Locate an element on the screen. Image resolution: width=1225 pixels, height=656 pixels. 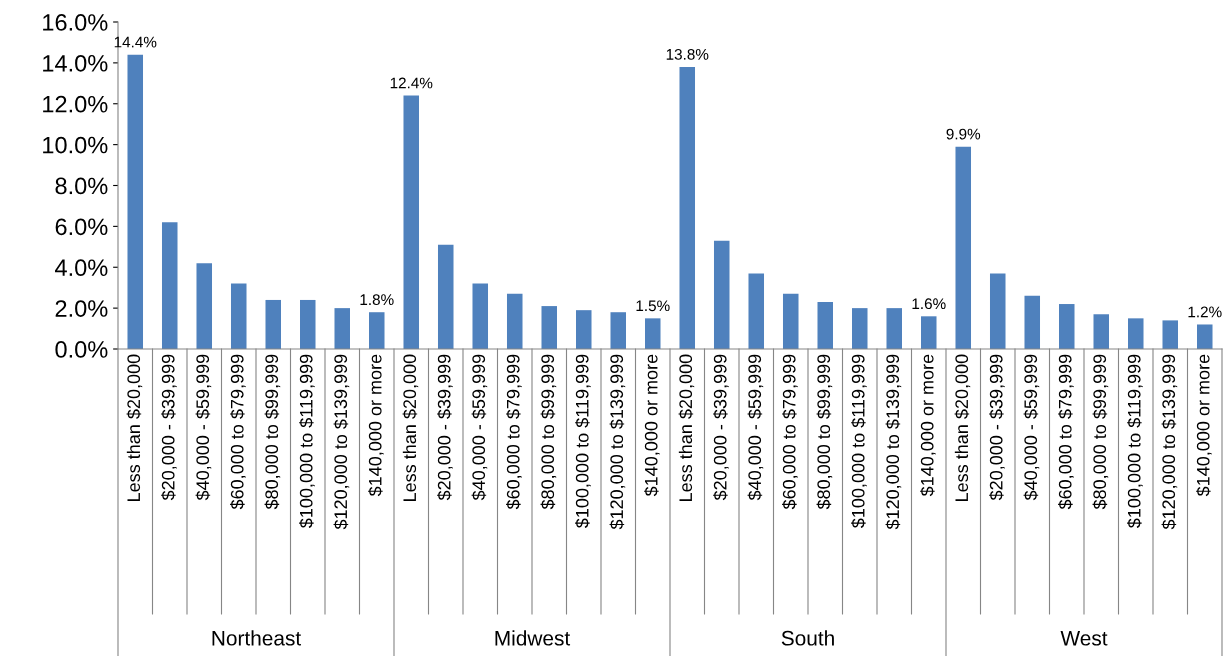
y-tick-label: 12.0% is located at coordinates (75, 104).